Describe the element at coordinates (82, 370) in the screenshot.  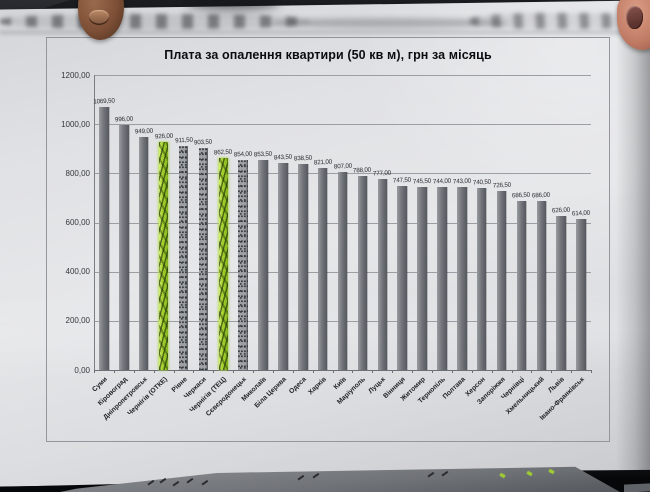
I see `y-axis-label: 0,00` at that location.